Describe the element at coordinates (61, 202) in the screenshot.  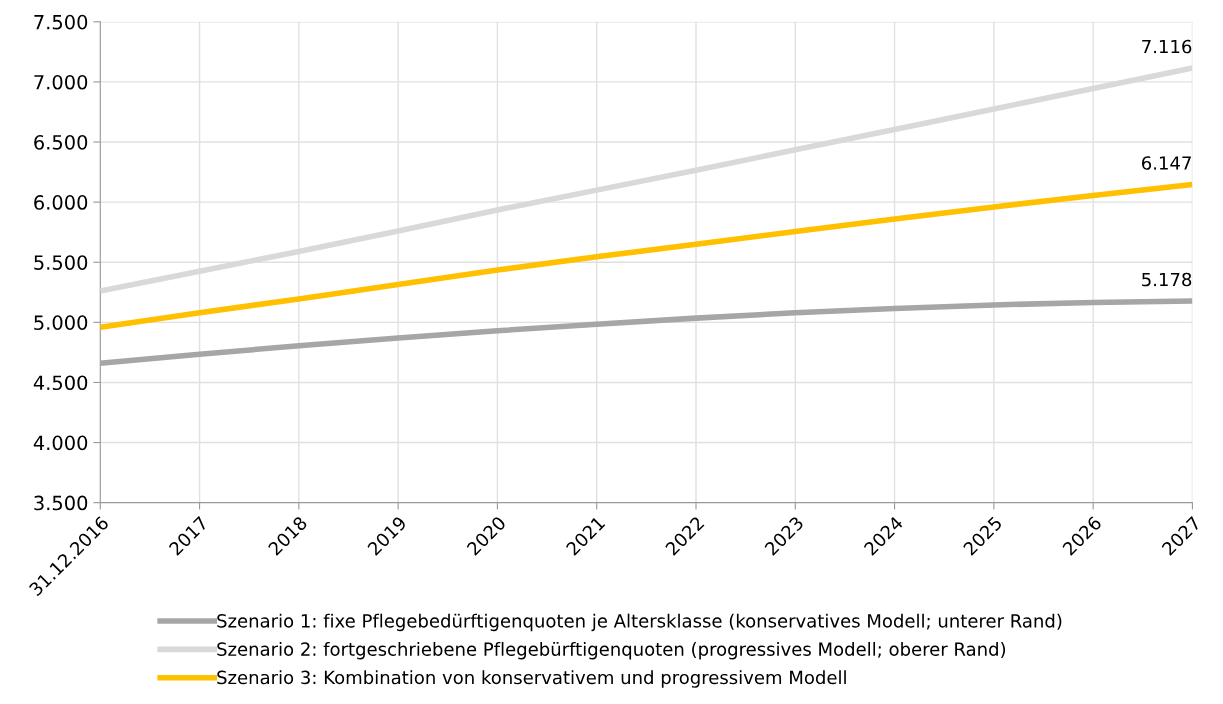
I see `y-tick-label: 6.000` at that location.